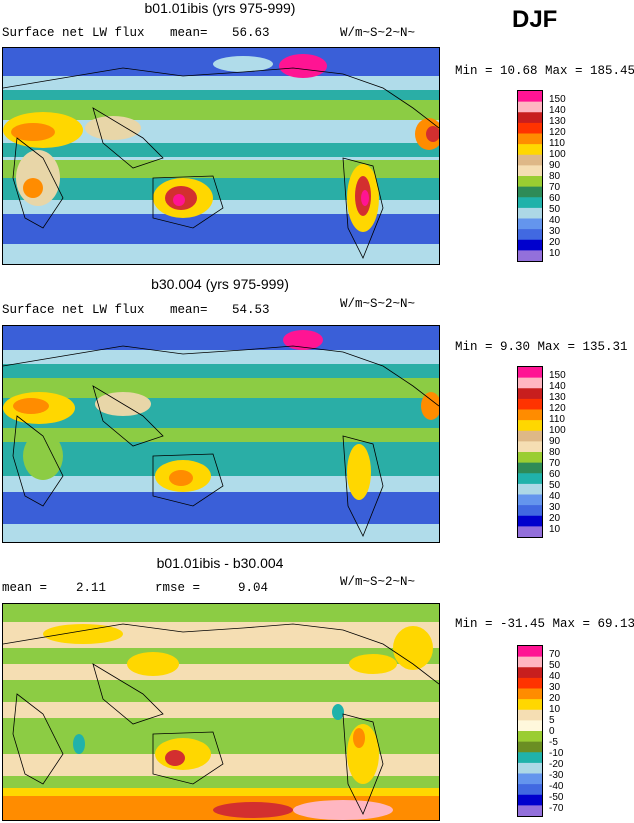  What do you see at coordinates (189, 33) in the screenshot?
I see `panel1-mean-label: mean=` at bounding box center [189, 33].